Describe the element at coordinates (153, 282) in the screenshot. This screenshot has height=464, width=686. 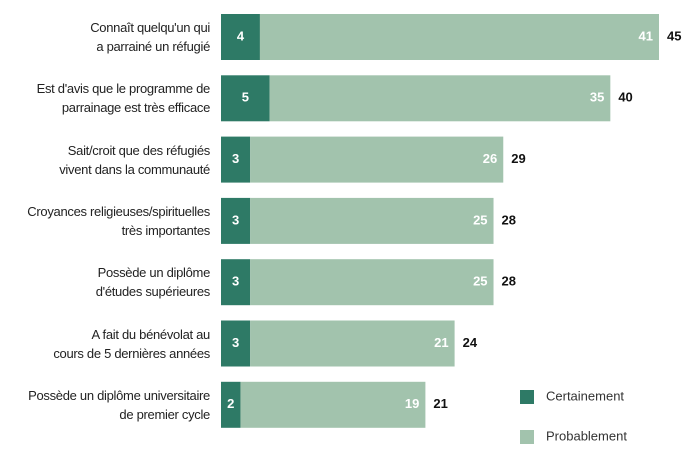
I see `category-label: Possède un diplôme d'études supérieures` at that location.